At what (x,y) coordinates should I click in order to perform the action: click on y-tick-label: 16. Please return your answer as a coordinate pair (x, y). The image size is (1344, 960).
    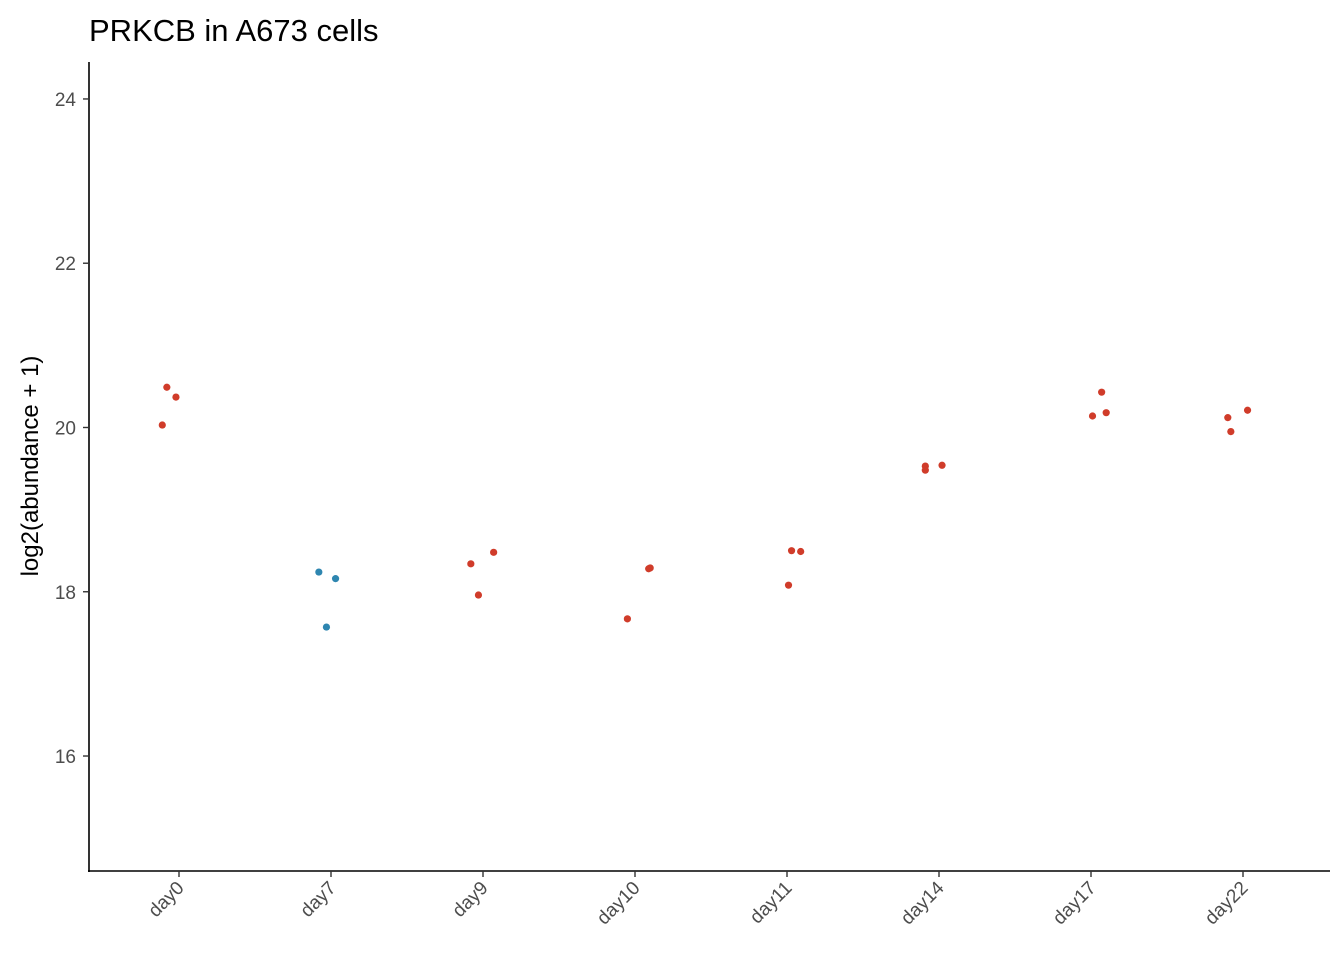
    Looking at the image, I should click on (65, 757).